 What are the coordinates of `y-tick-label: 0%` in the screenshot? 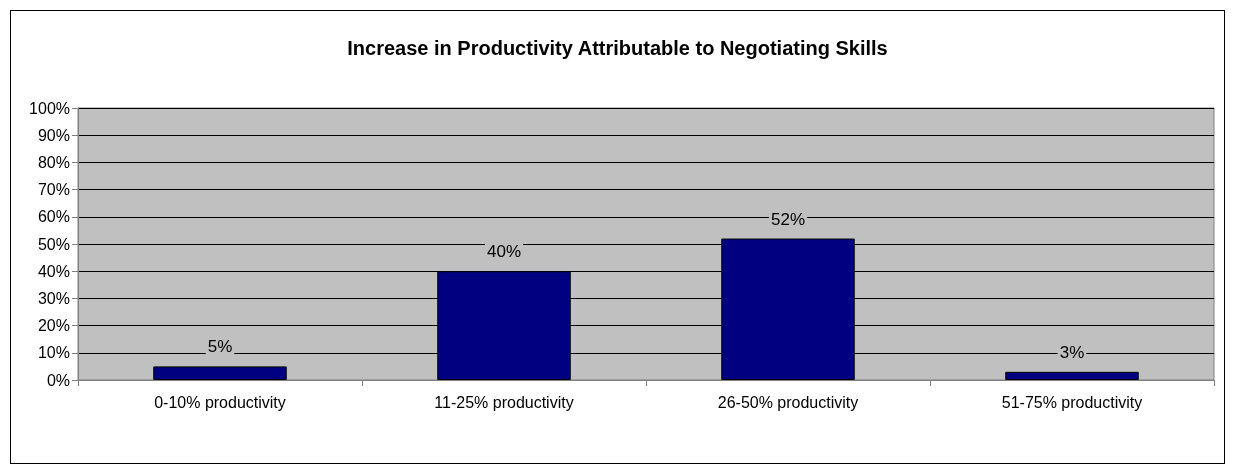 It's located at (58, 380).